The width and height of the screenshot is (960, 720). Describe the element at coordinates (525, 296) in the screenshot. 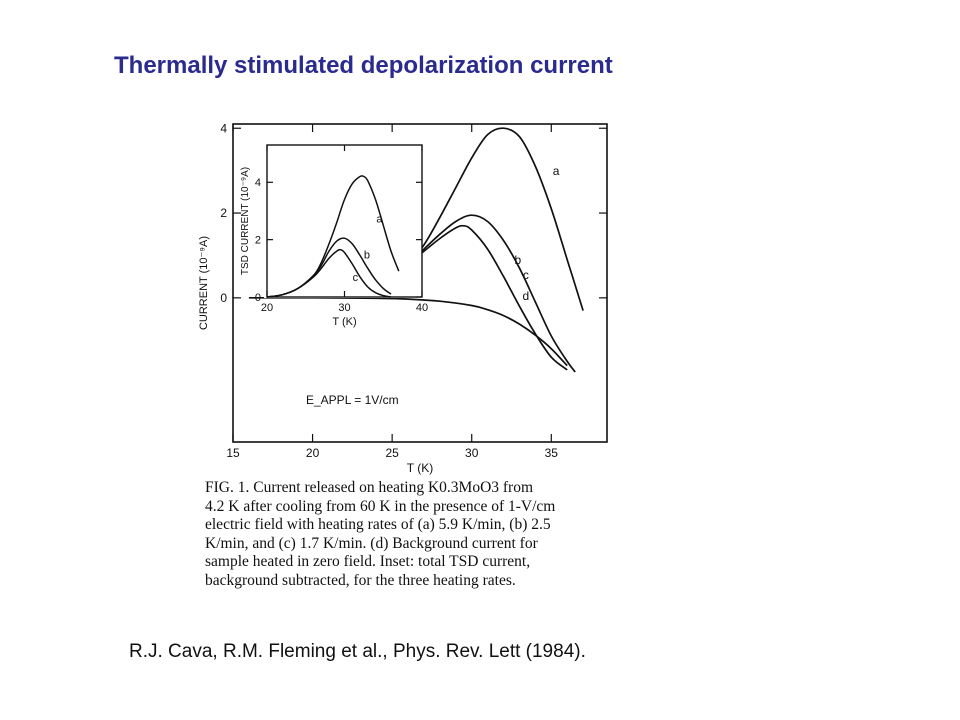

I see `main-series-d-label: d` at that location.